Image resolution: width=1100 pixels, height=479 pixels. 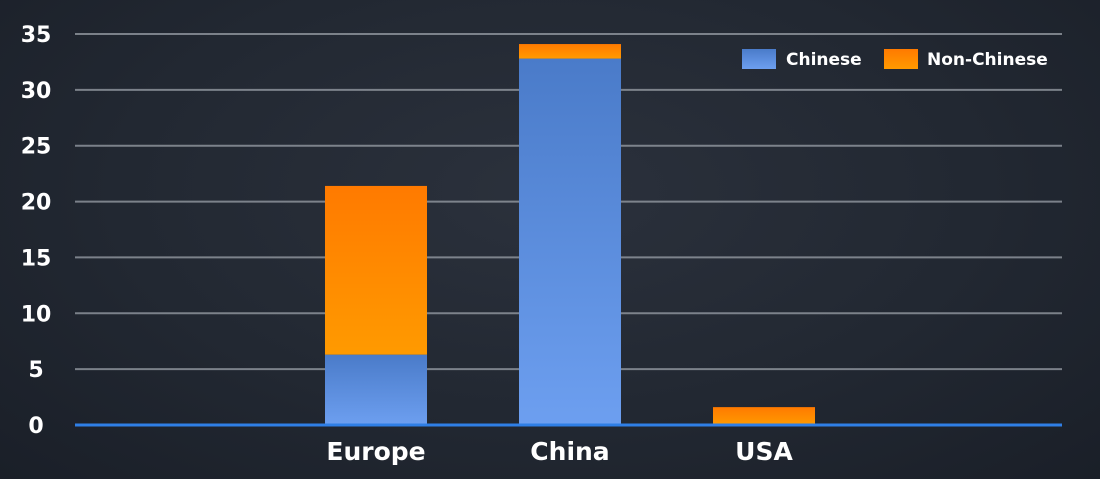 What do you see at coordinates (36, 35) in the screenshot?
I see `y-tick-label: 35` at bounding box center [36, 35].